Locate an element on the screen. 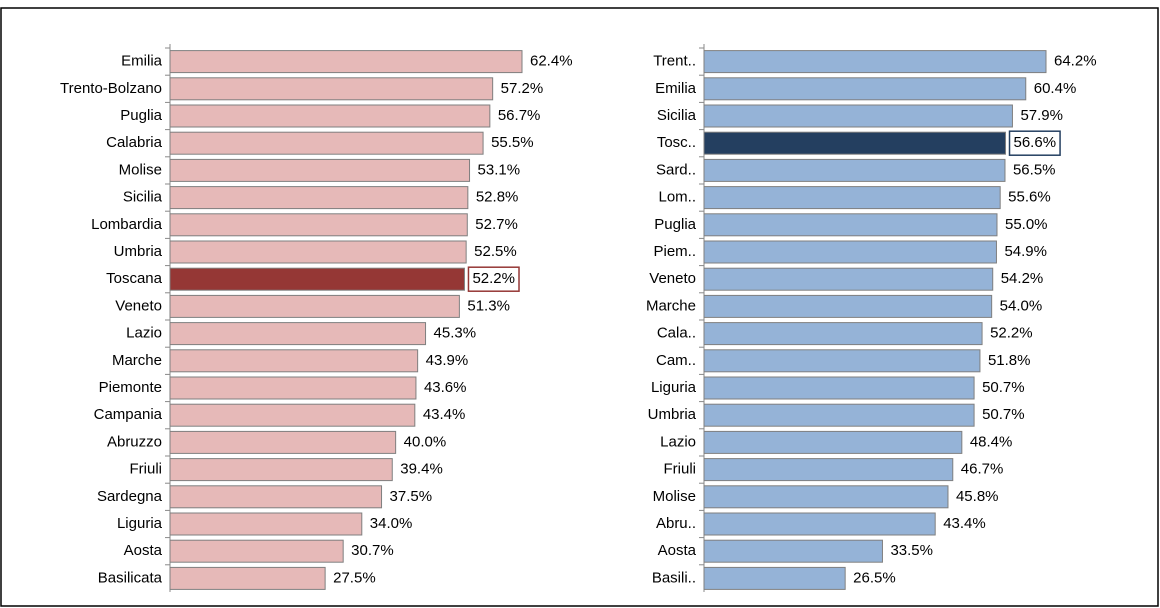  value-label: 43.6% is located at coordinates (445, 387).